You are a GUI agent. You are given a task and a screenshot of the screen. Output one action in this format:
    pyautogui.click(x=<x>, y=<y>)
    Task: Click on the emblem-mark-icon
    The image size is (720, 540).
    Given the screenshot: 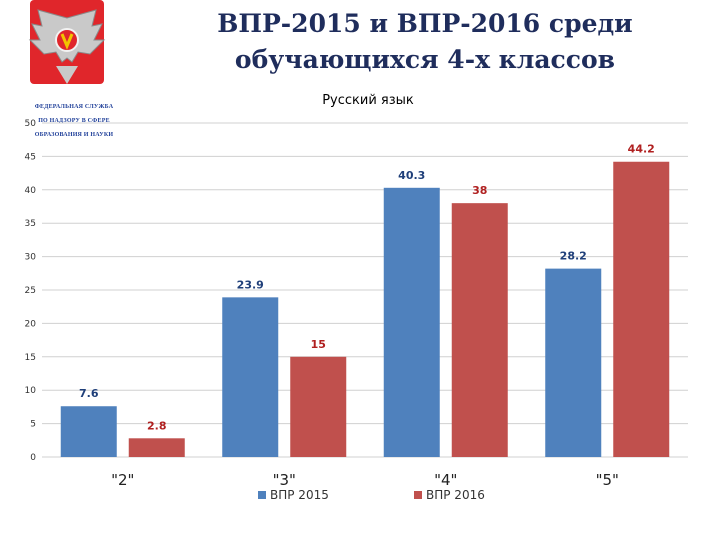 What is the action you would take?
    pyautogui.click(x=67, y=41)
    